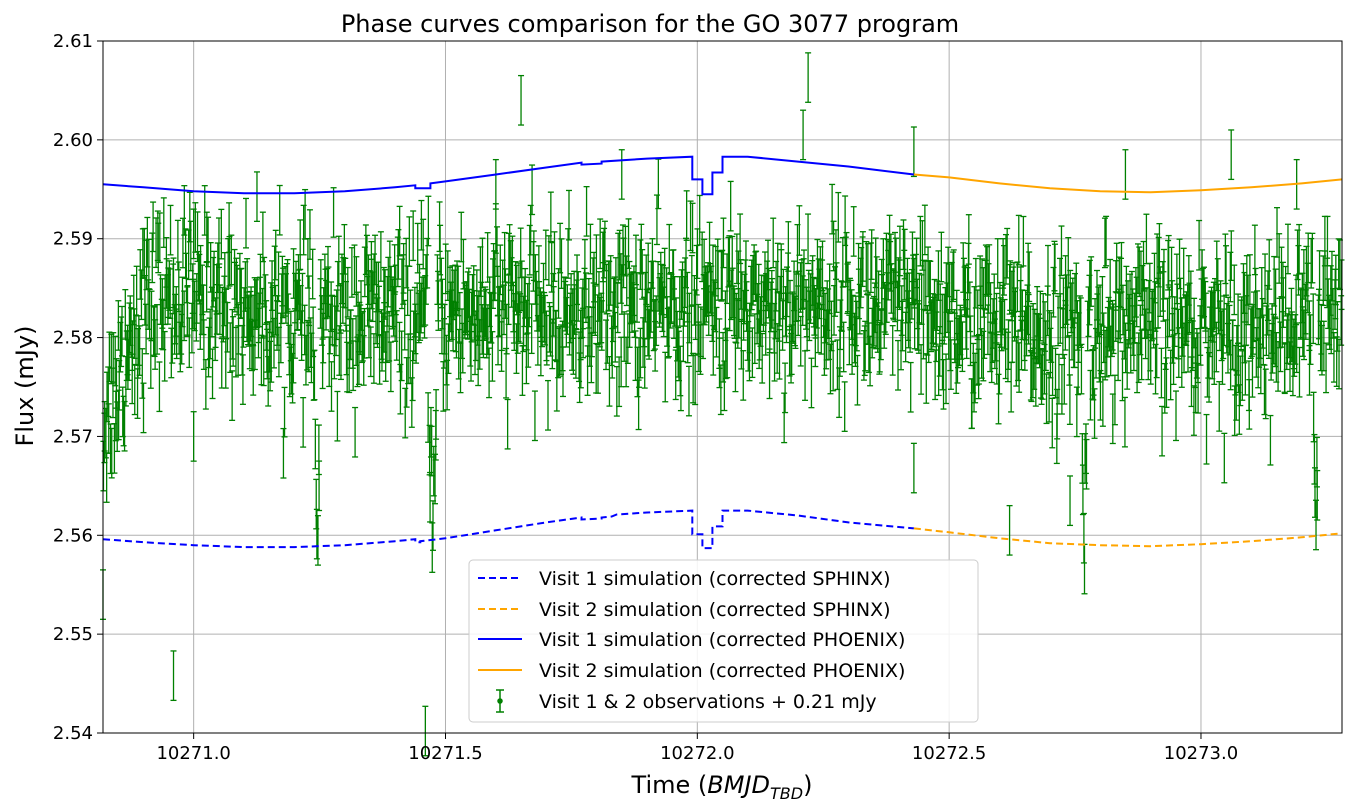 The width and height of the screenshot is (1352, 810). I want to click on y-tick-label: 2.60, so click(73, 140).